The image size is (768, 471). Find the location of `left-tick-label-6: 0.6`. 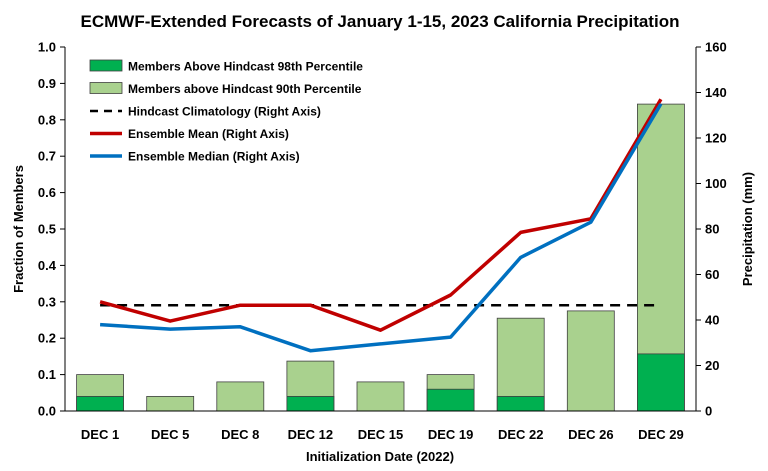

left-tick-label-6: 0.6 is located at coordinates (47, 192).